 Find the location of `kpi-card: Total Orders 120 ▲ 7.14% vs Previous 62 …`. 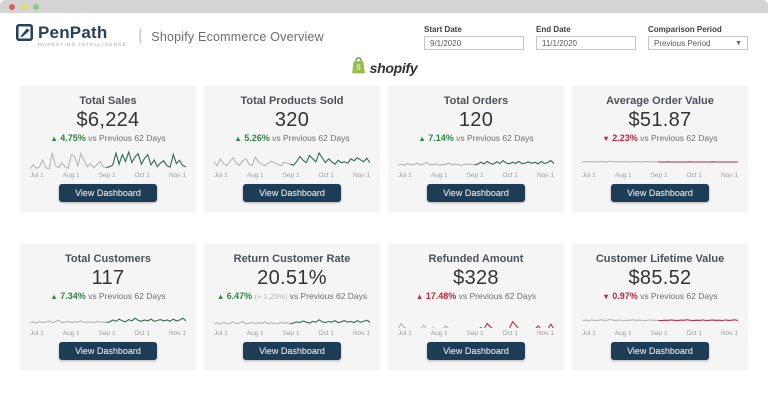

kpi-card: Total Orders 120 ▲ 7.14% vs Previous 62 … is located at coordinates (476, 149).